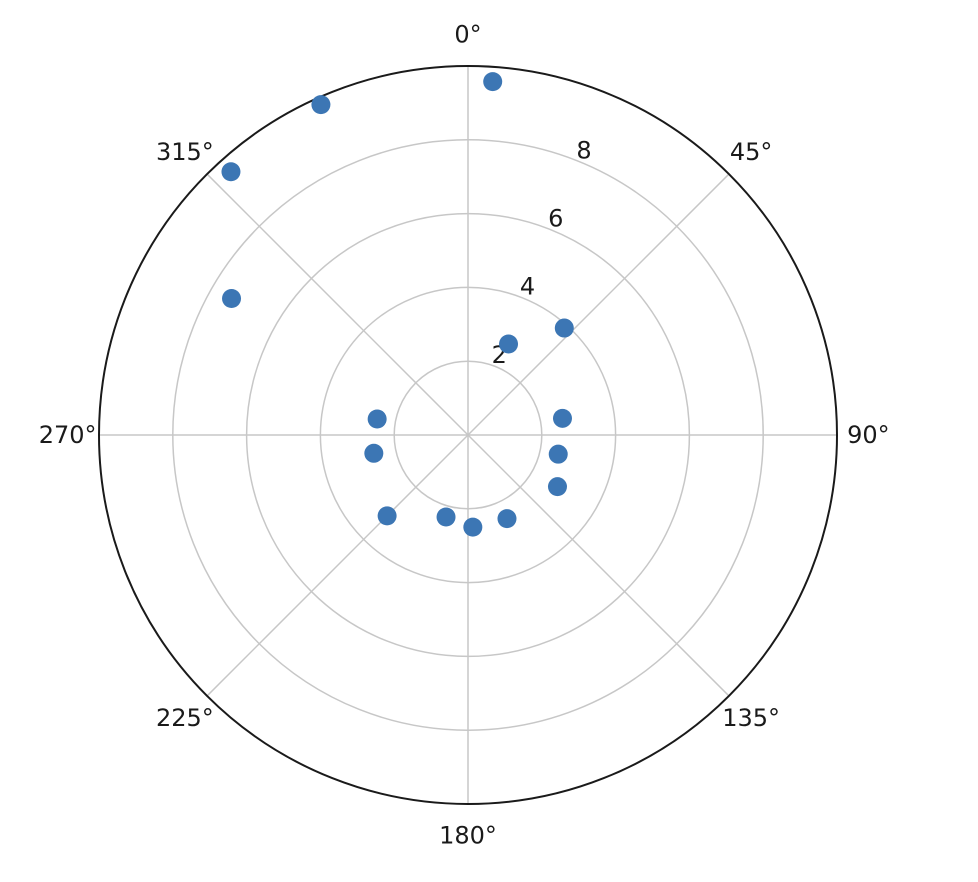 Image resolution: width=978 pixels, height=882 pixels. I want to click on angle-tick-label: 0°, so click(467, 35).